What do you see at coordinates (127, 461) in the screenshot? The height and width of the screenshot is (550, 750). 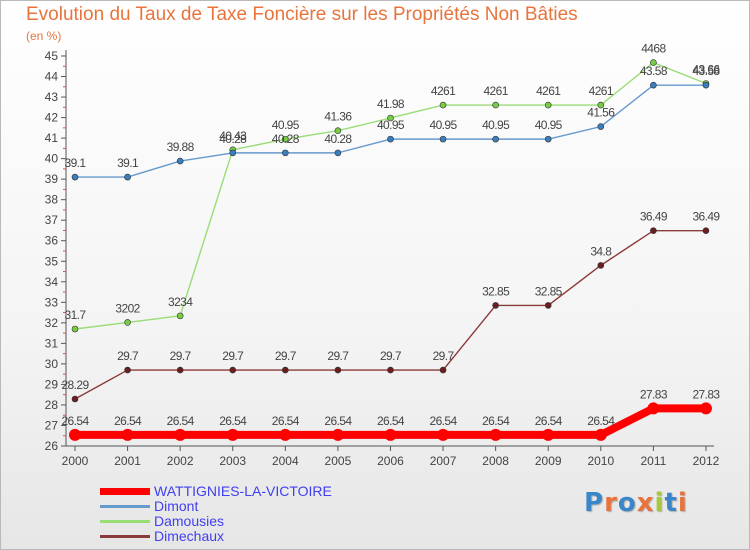 I see `x-tick-label: 2001` at bounding box center [127, 461].